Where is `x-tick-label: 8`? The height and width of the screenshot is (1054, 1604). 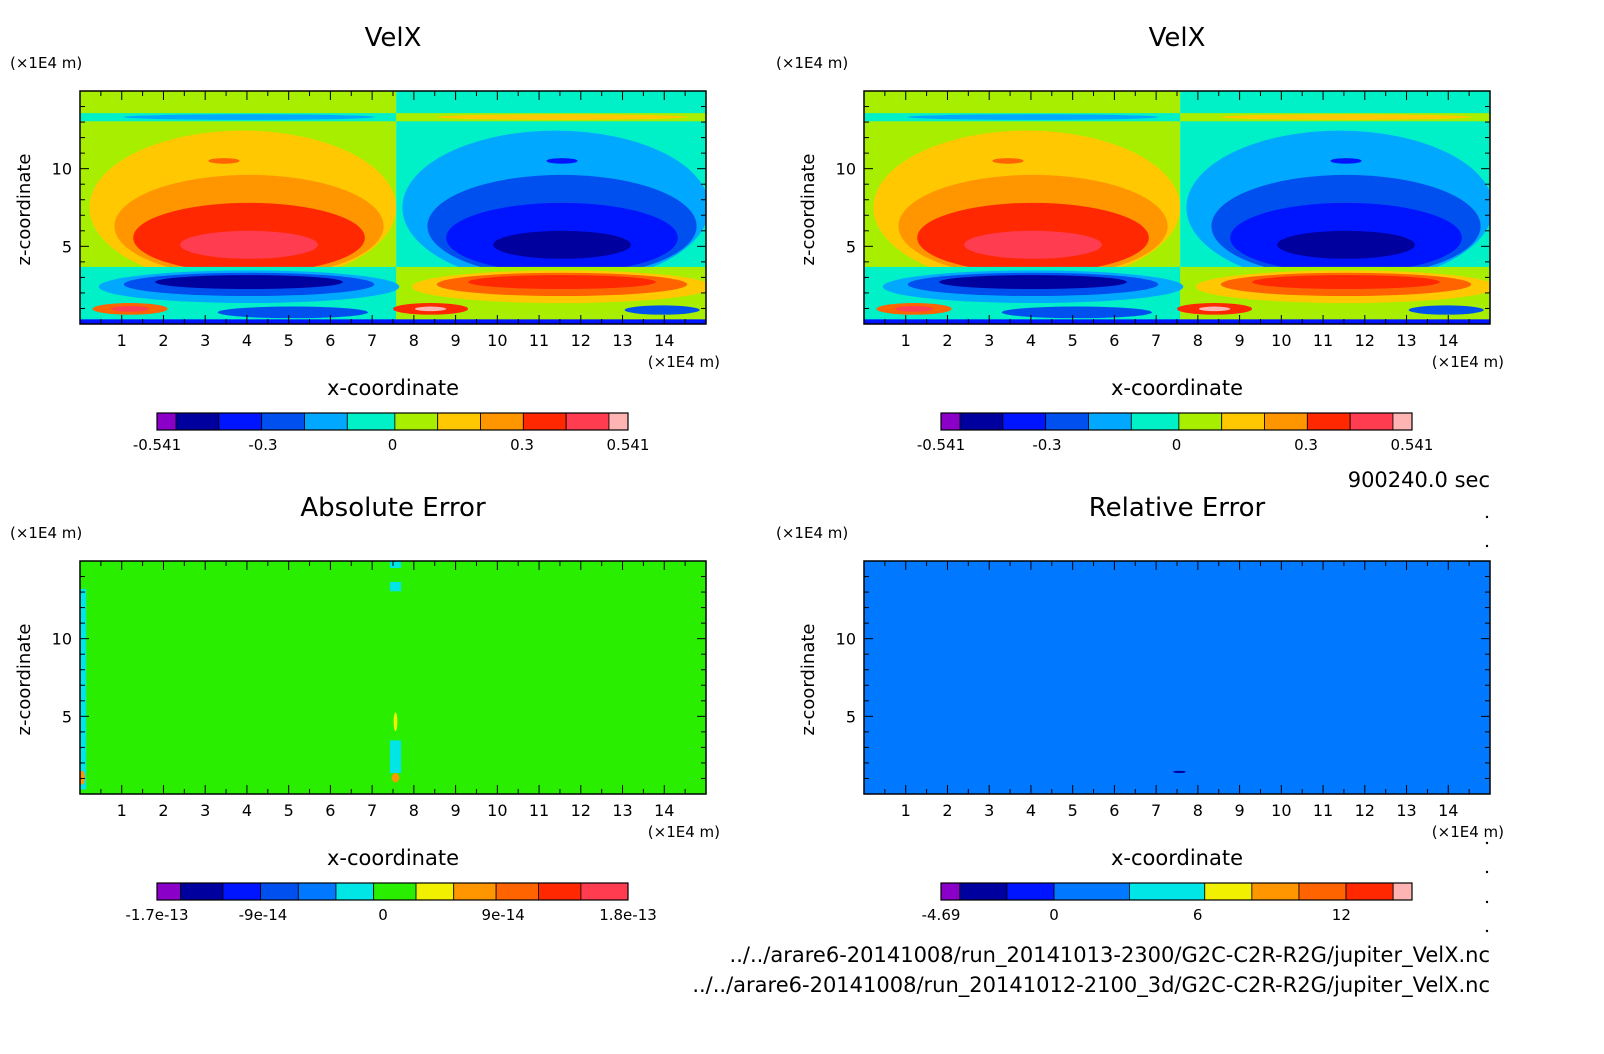
x-tick-label: 8 is located at coordinates (414, 340).